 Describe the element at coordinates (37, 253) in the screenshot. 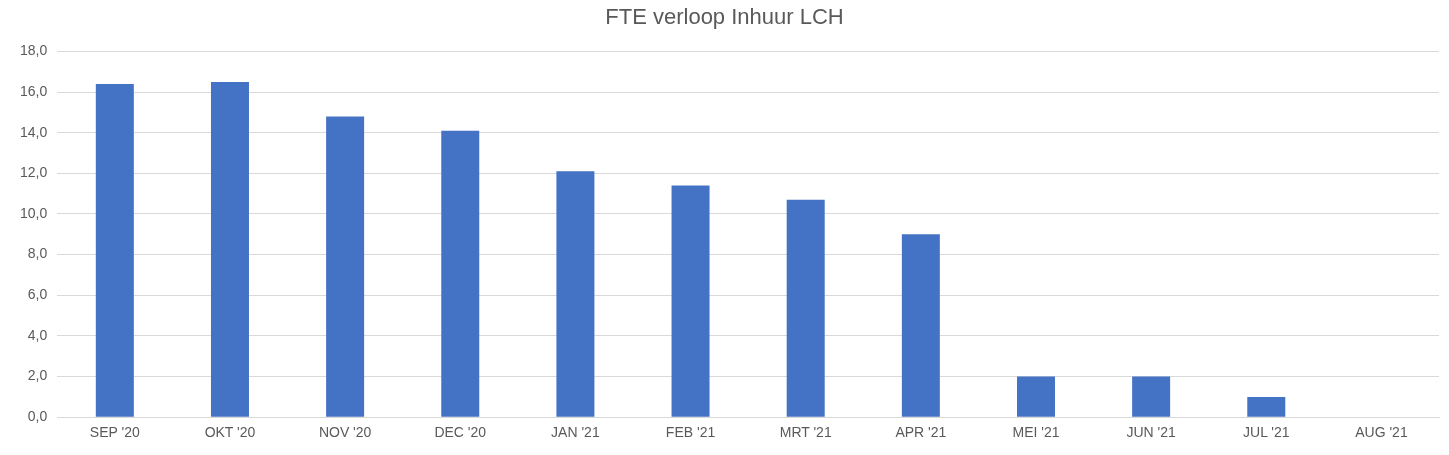

I see `y-tick-label: 8,0` at that location.